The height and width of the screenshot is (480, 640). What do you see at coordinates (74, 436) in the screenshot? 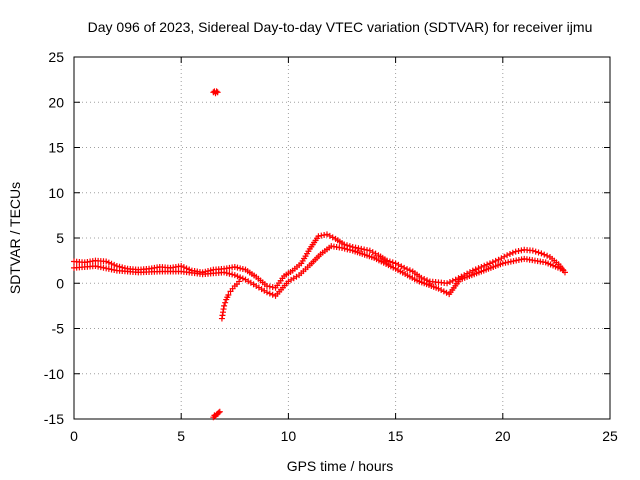
I see `x-tick-label: 0` at bounding box center [74, 436].